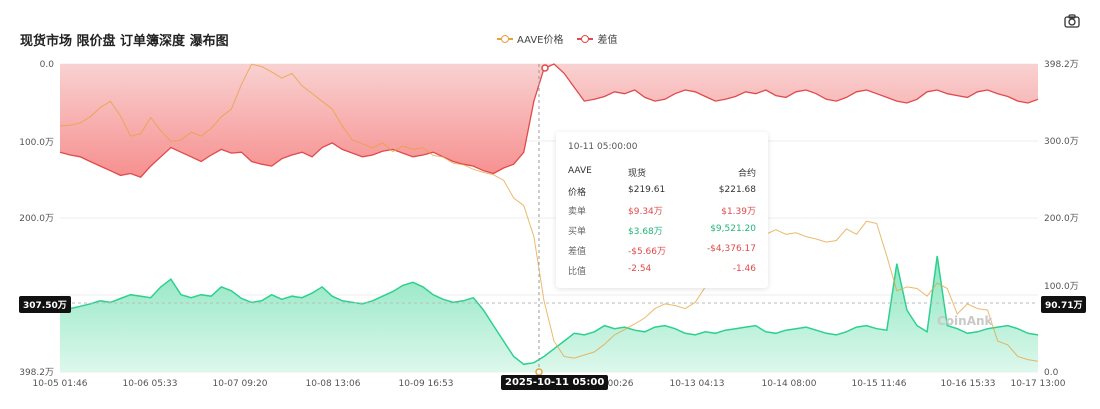 The height and width of the screenshot is (409, 1100). I want to click on y-right-tick-label: 300.0万, so click(1061, 142).